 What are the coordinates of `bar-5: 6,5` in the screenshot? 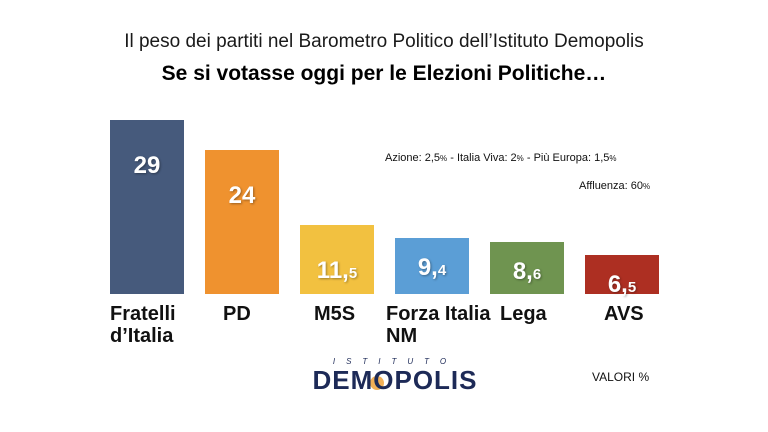 It's located at (622, 276).